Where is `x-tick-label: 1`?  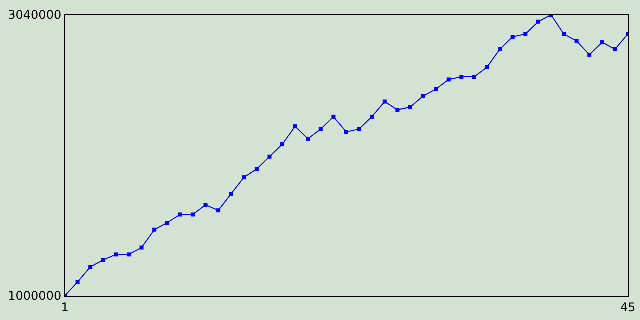
x-tick-label: 1 is located at coordinates (65, 307).